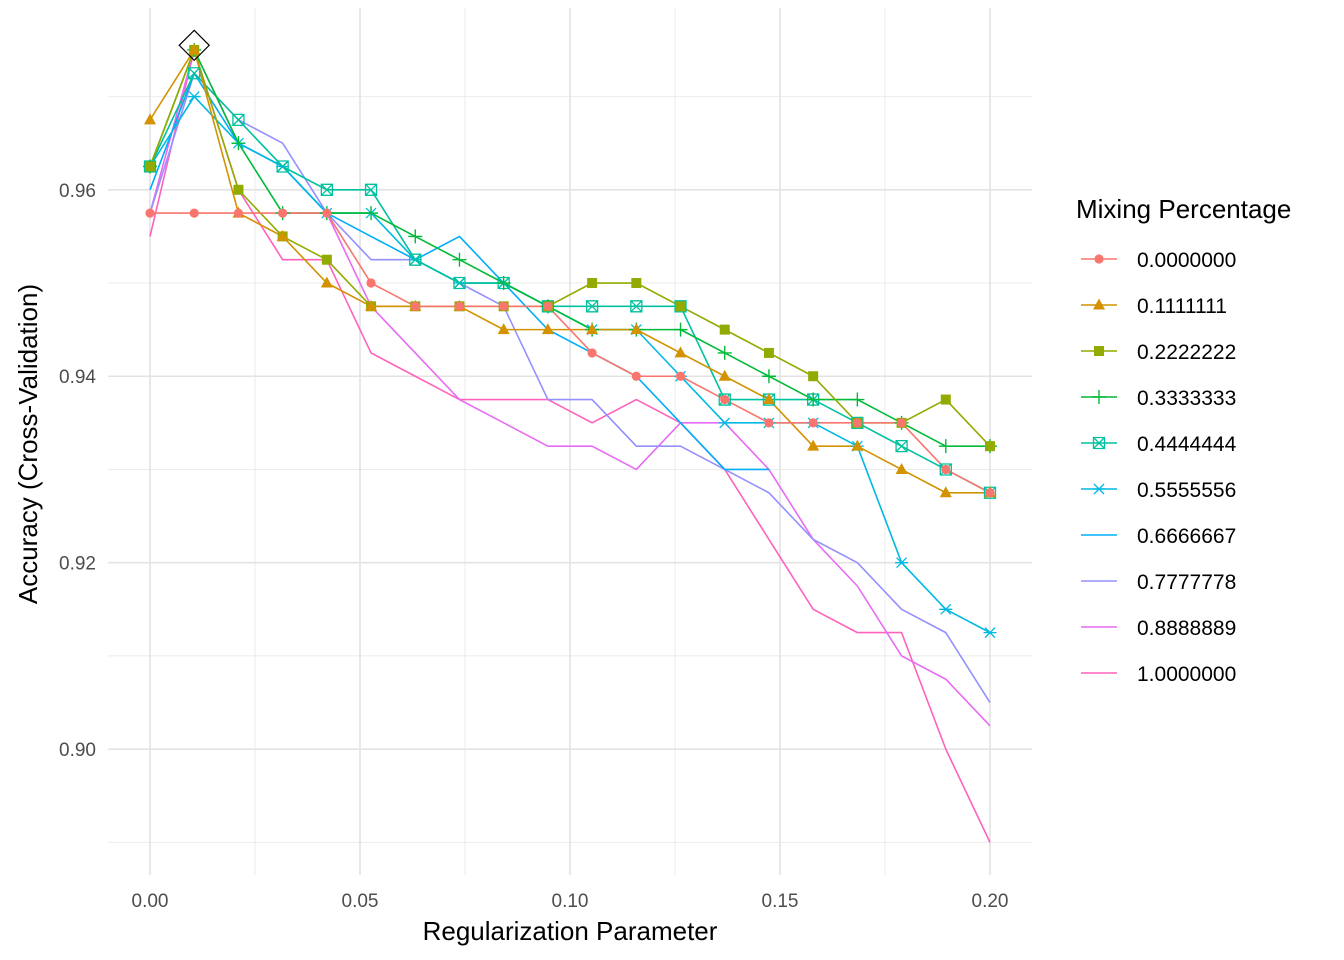 Image resolution: width=1344 pixels, height=960 pixels. I want to click on legend-item: 0.1111111, so click(1154, 306).